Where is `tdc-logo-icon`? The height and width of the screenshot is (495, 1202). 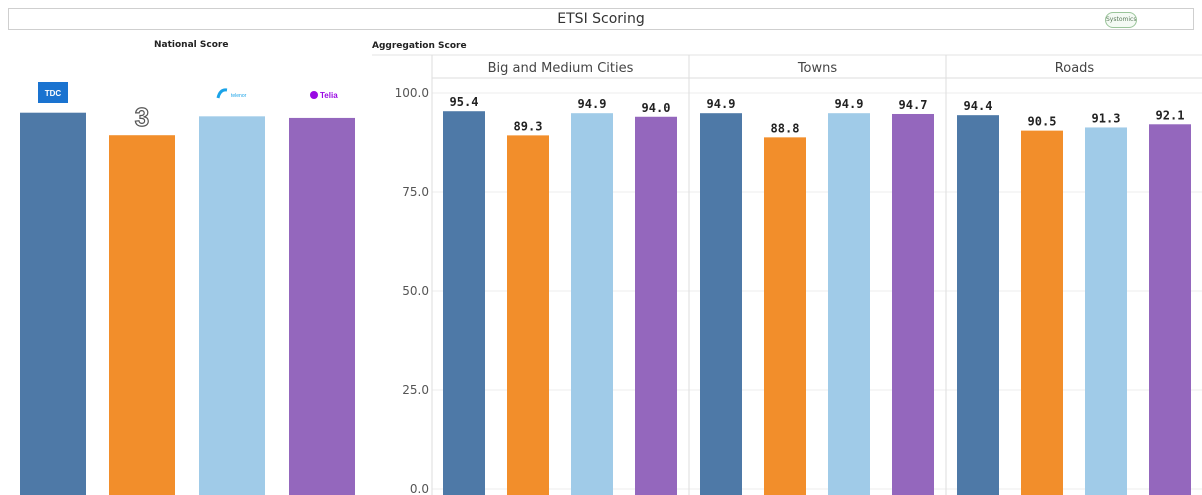
tdc-logo-icon is located at coordinates (53, 92).